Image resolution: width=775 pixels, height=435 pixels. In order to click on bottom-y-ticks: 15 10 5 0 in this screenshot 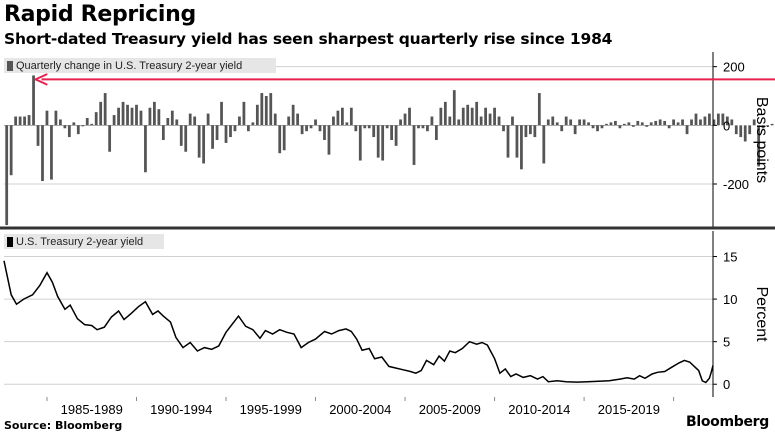, I will do `click(725, 321)`.